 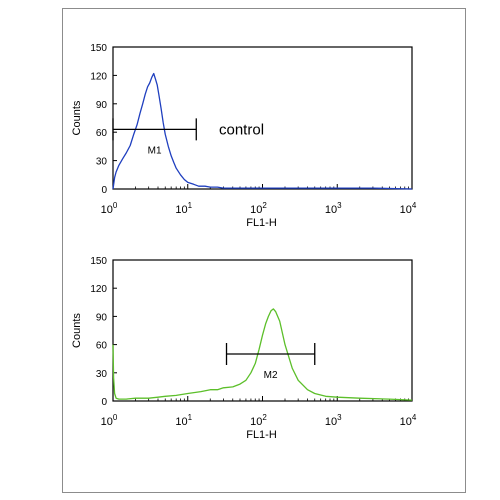 I want to click on gate-marker-label: M1, so click(x=155, y=150).